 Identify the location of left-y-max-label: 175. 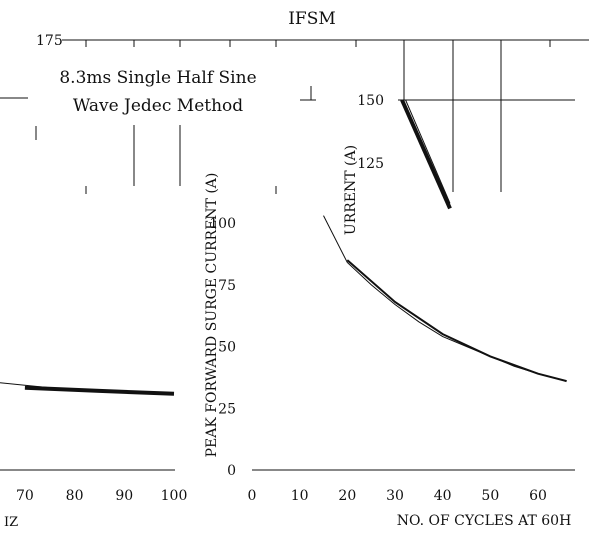
(49, 41).